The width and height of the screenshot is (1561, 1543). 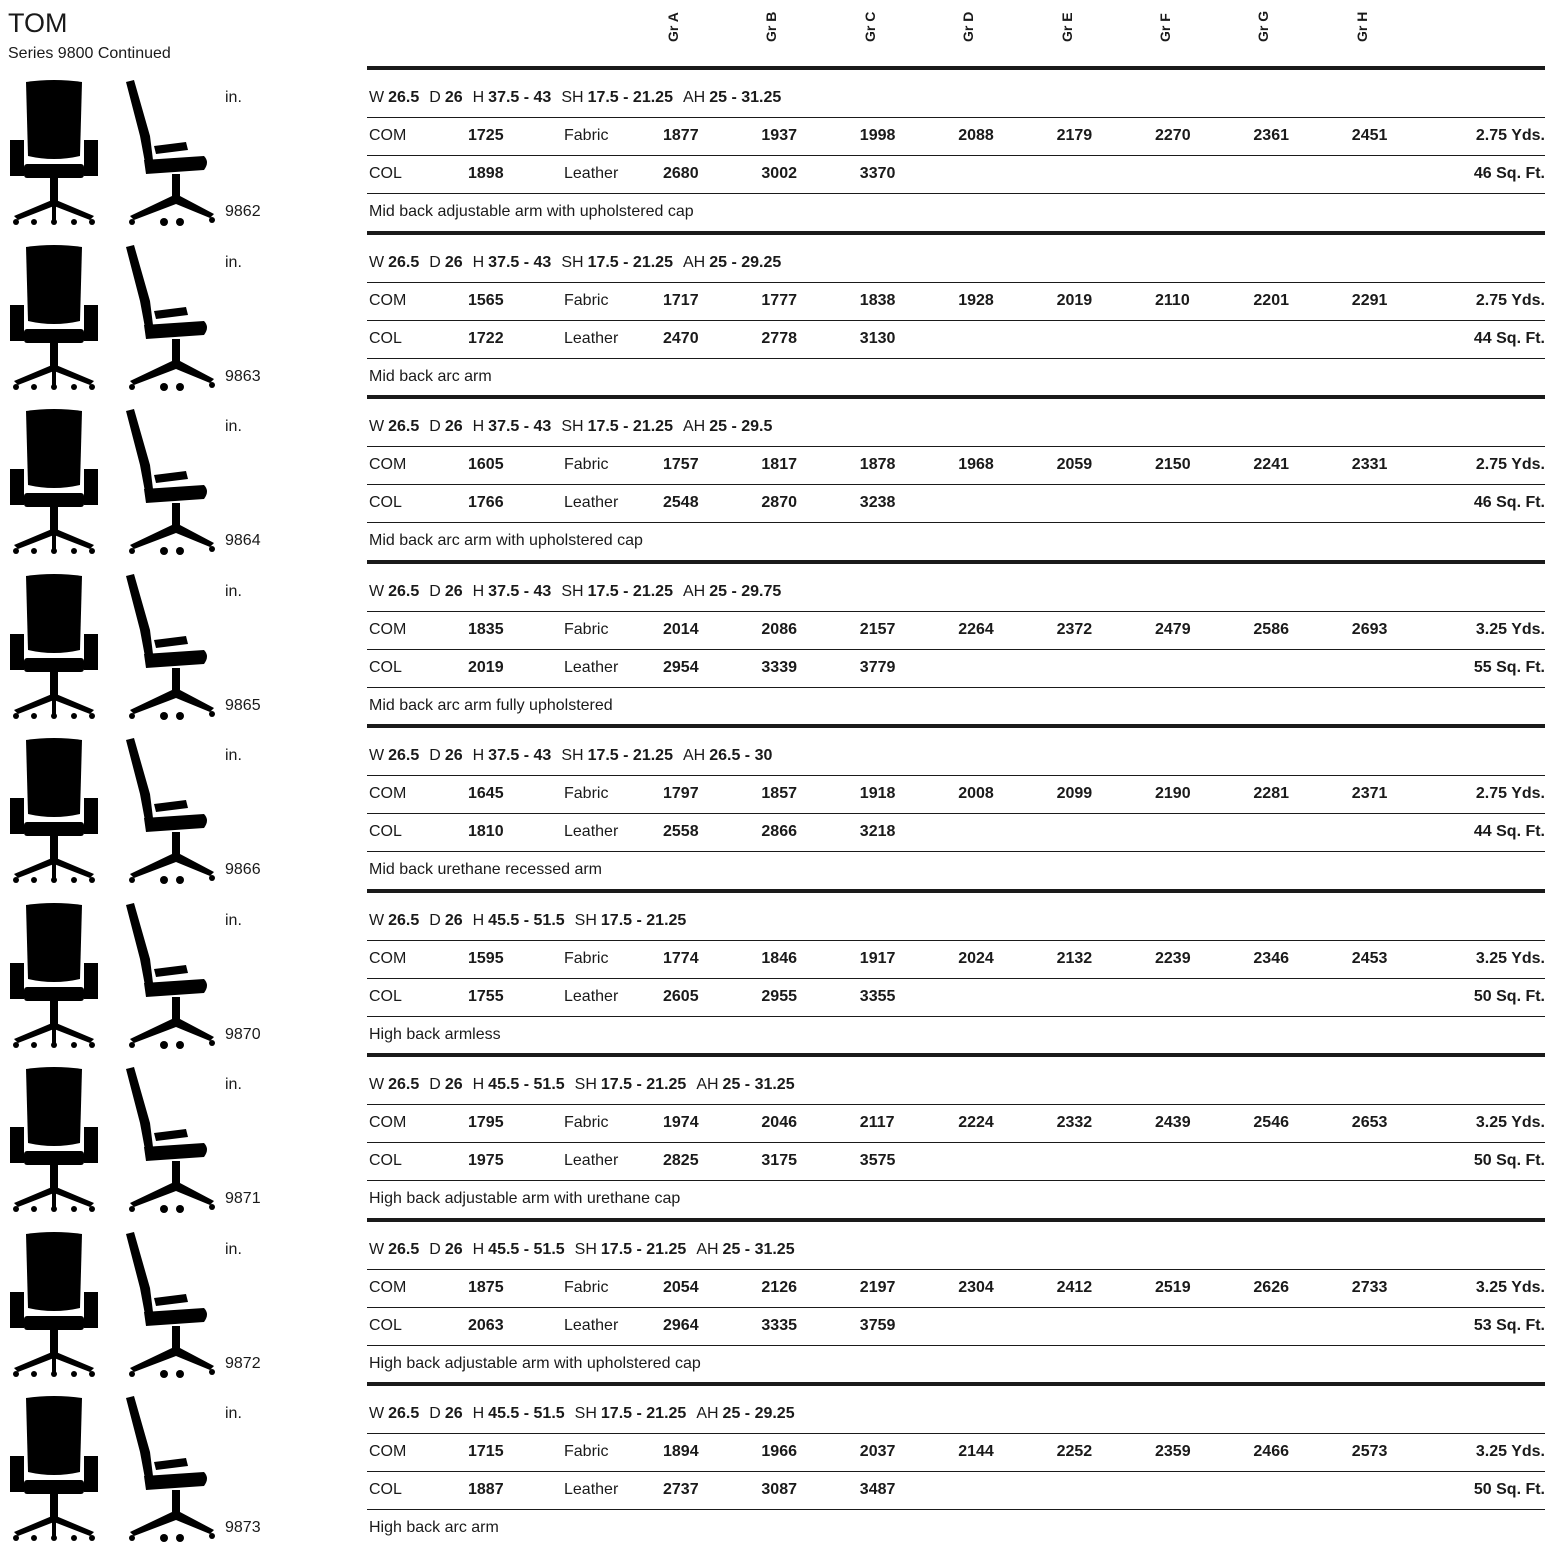 What do you see at coordinates (486, 135) in the screenshot?
I see `base-price: 1725` at bounding box center [486, 135].